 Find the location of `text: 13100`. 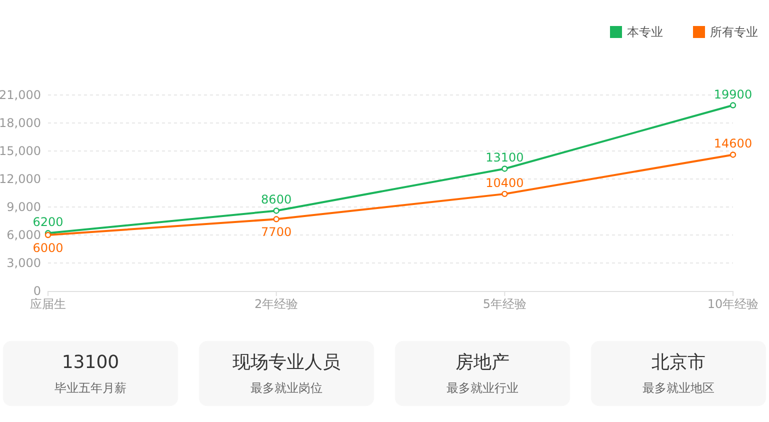

text: 13100 is located at coordinates (90, 363).